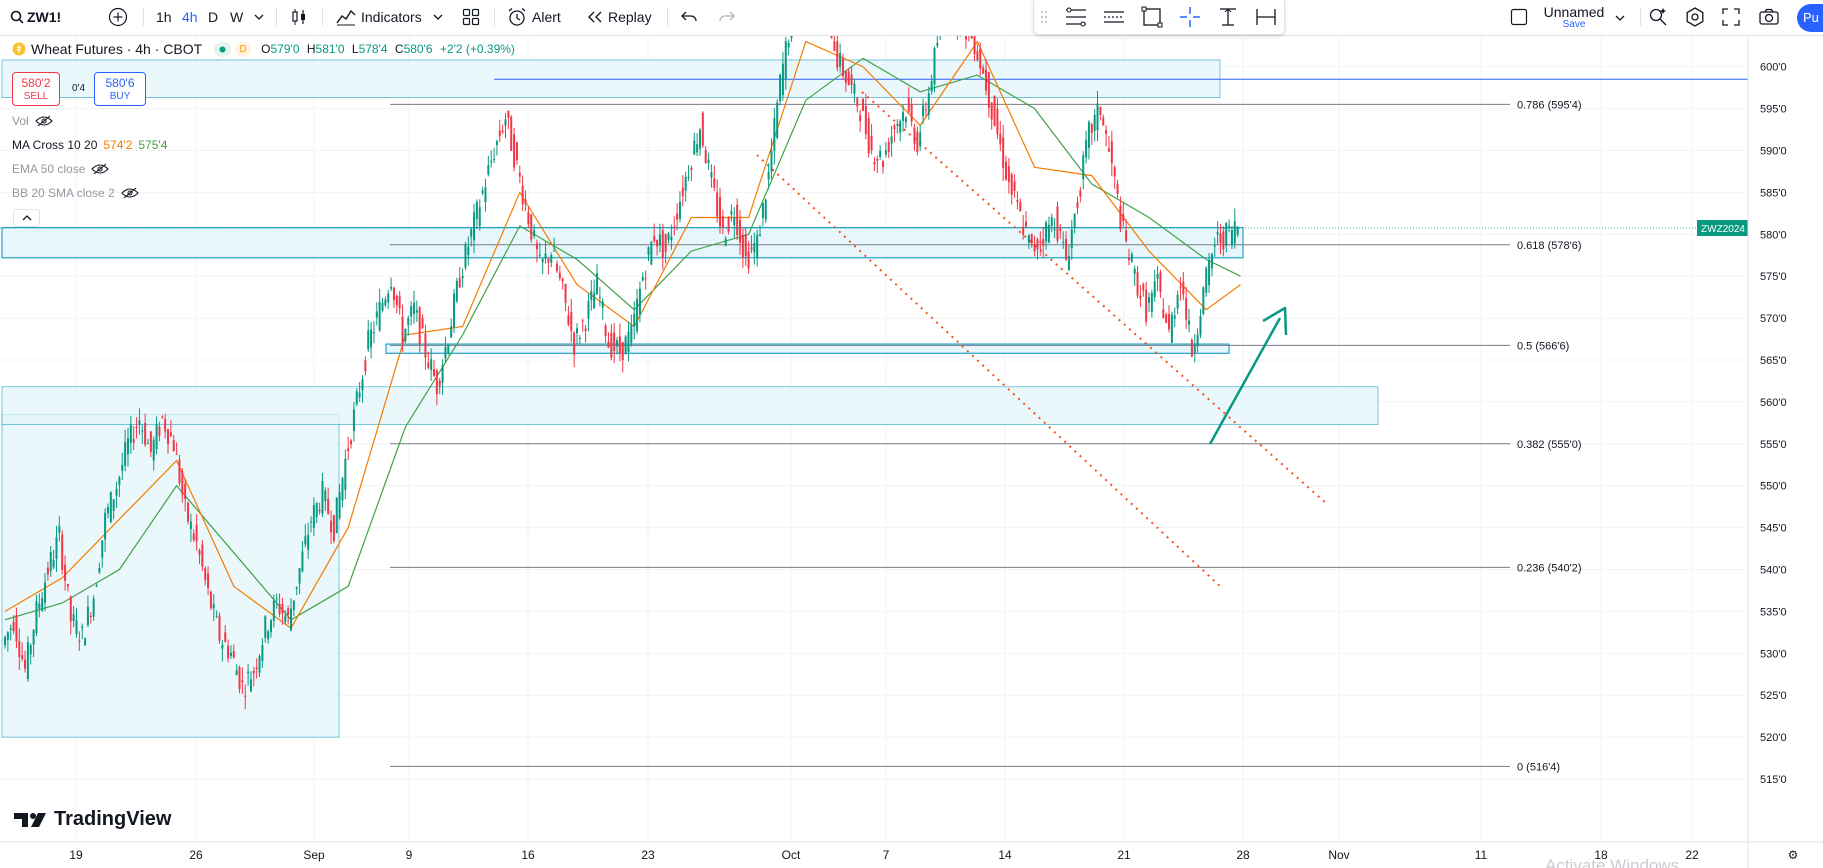 The width and height of the screenshot is (1823, 868). What do you see at coordinates (299, 17) in the screenshot?
I see `chart-type-button` at bounding box center [299, 17].